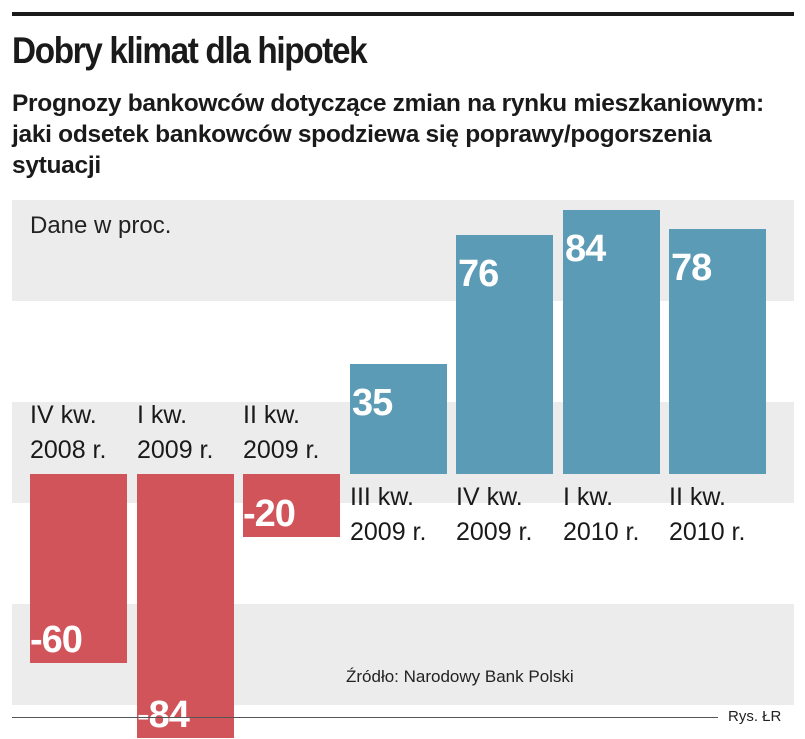 Image resolution: width=805 pixels, height=739 pixels. I want to click on bar-value-label: -84, so click(163, 715).